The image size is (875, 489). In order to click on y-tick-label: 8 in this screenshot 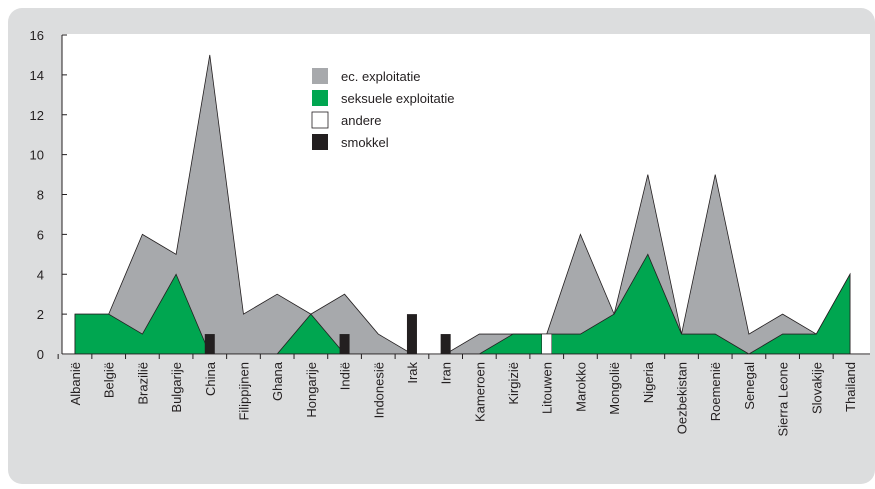, I will do `click(40, 195)`.